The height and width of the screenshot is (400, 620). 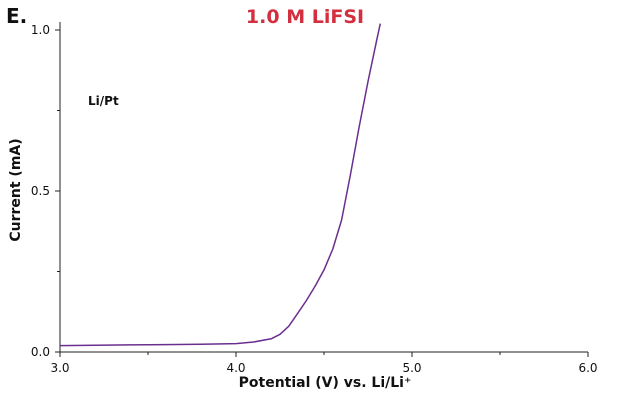 I want to click on chart-title: 1.0 M LiFSI, so click(x=305, y=17).